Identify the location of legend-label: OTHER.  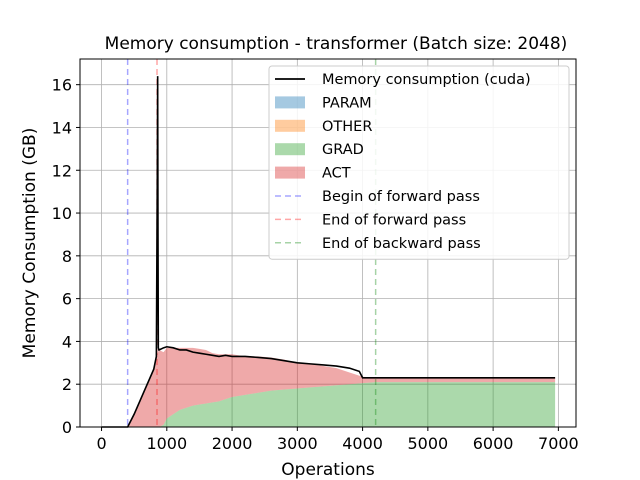
(347, 127).